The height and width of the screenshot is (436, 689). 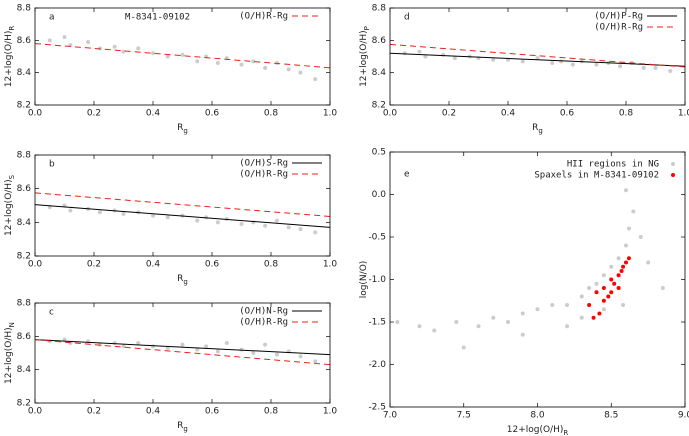 I want to click on legend-label: (O/H)S-Rg, so click(x=263, y=164).